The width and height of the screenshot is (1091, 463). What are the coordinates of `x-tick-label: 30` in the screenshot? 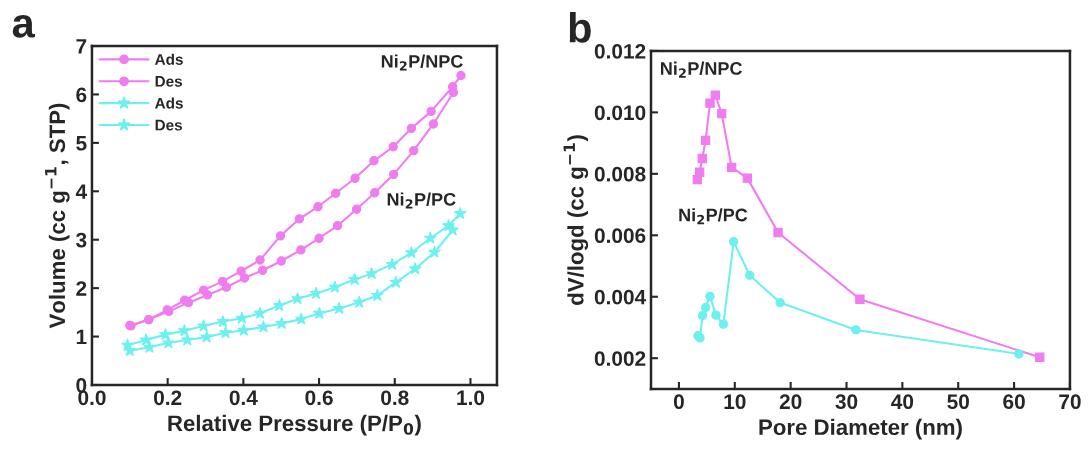 It's located at (846, 402).